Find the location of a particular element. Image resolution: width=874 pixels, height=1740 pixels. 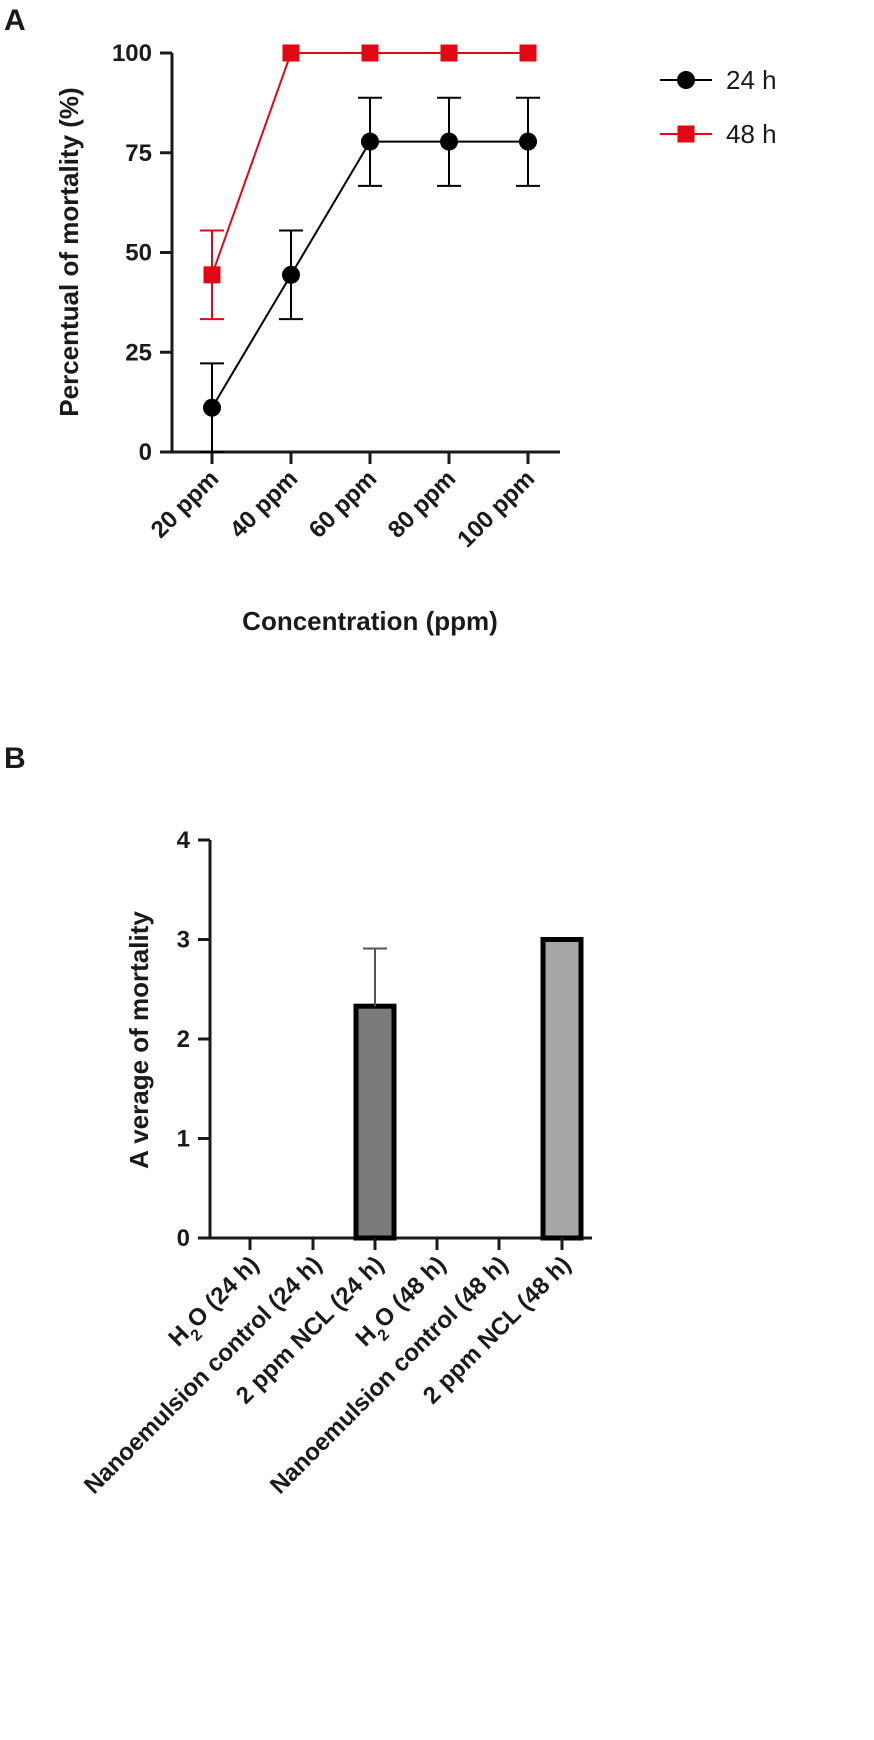

panel-a-y-tick-label: 0 is located at coordinates (145, 452).